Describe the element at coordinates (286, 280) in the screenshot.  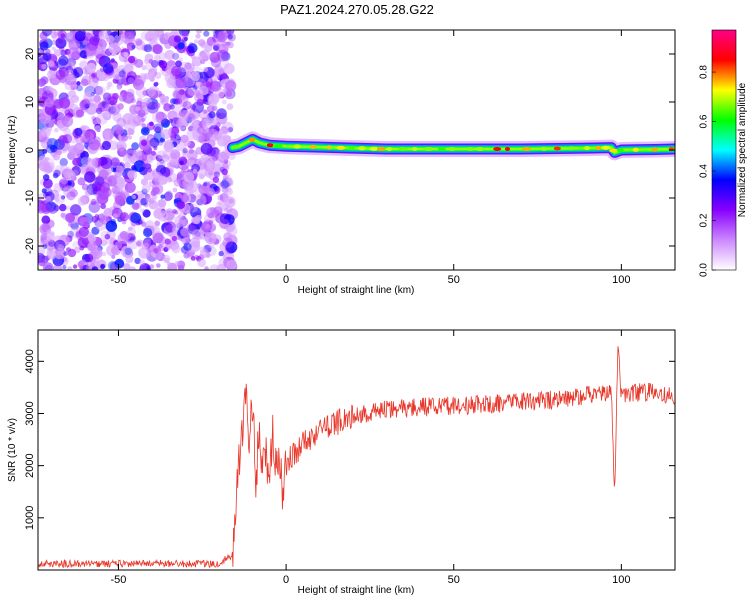
I see `x-tick-label: 0` at that location.